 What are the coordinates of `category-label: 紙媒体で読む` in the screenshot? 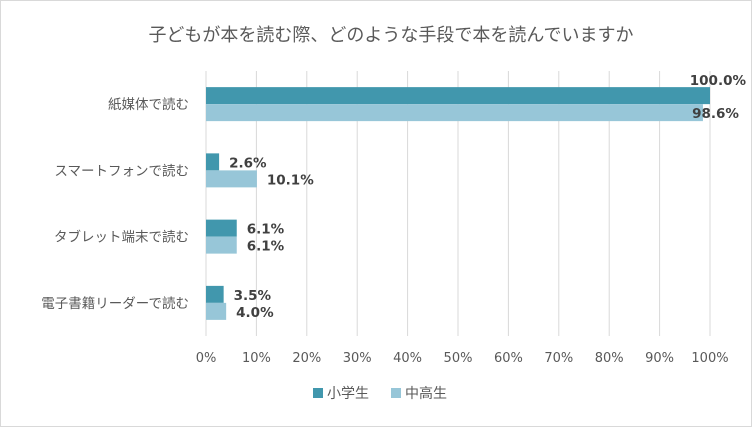 It's located at (148, 105).